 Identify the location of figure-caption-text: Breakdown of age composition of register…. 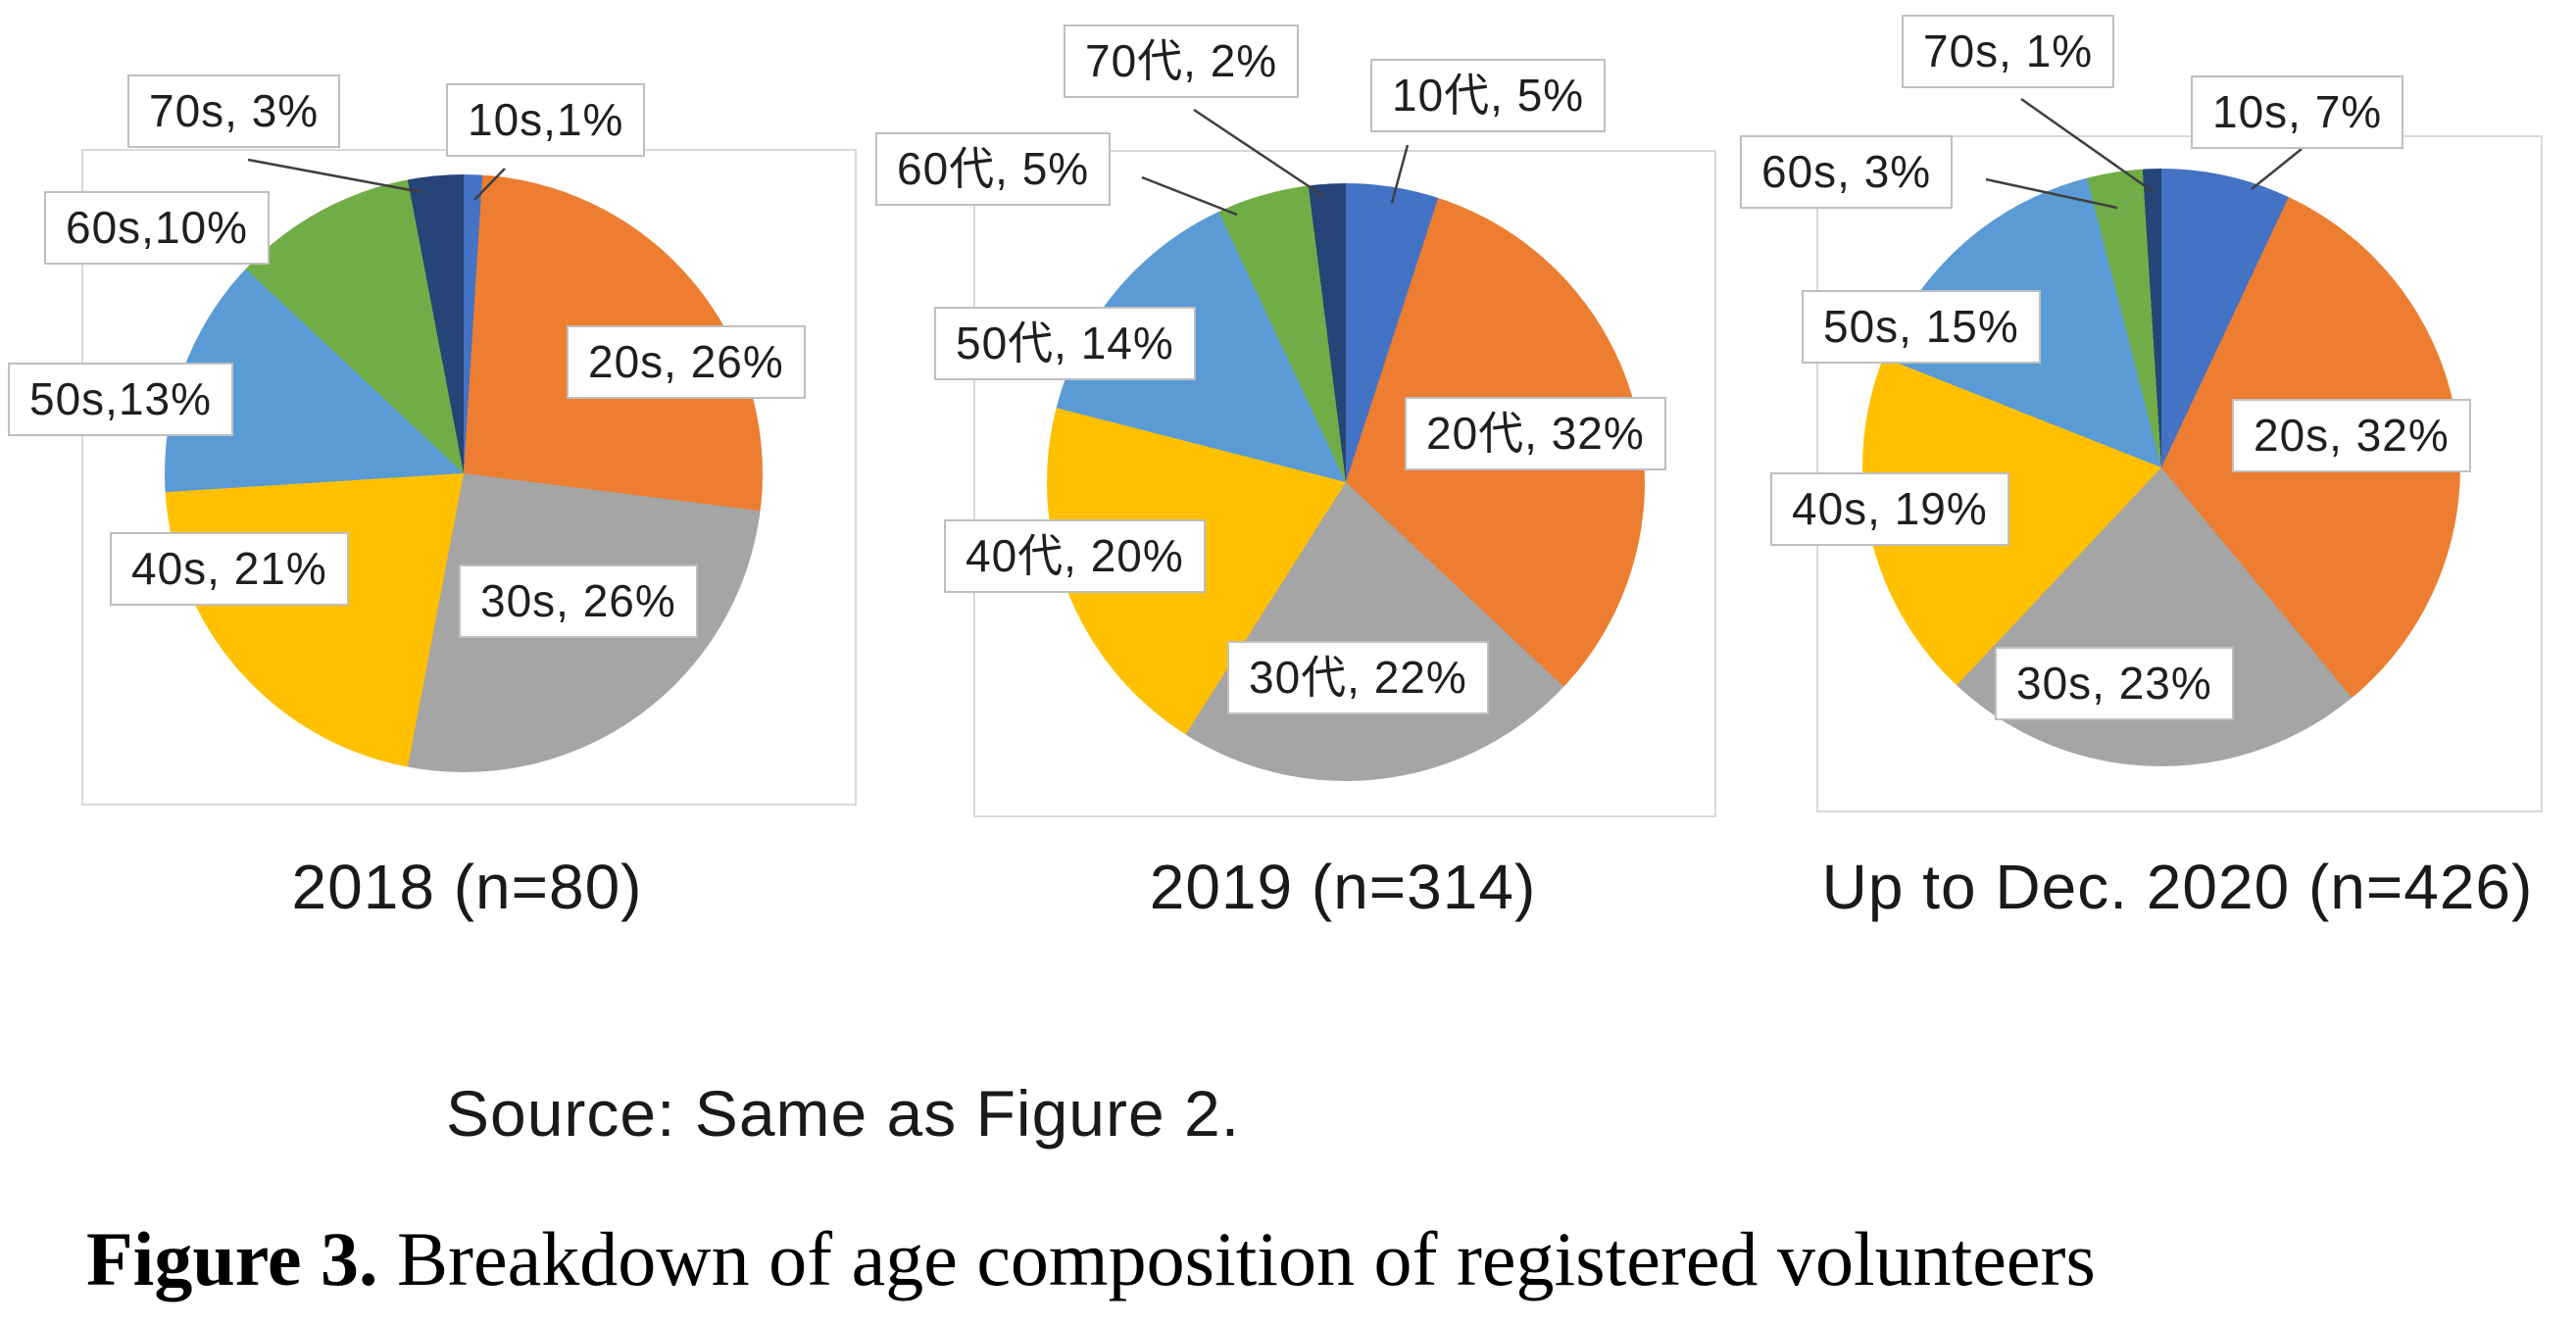
(1236, 1258).